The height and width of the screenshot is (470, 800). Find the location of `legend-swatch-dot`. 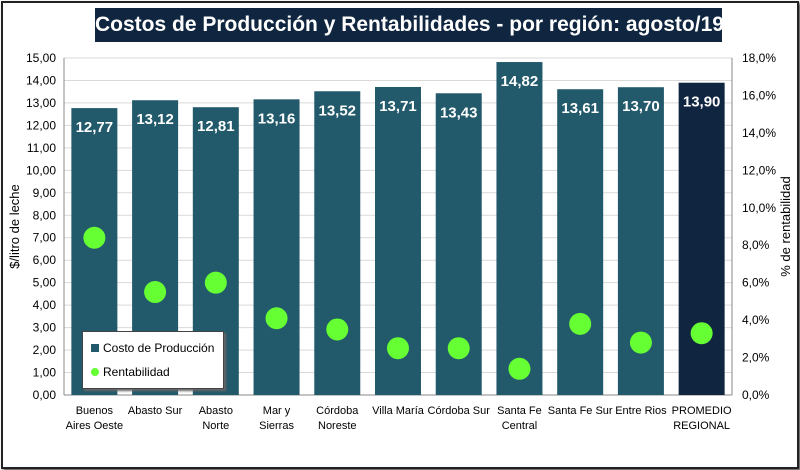

legend-swatch-dot is located at coordinates (95, 372).